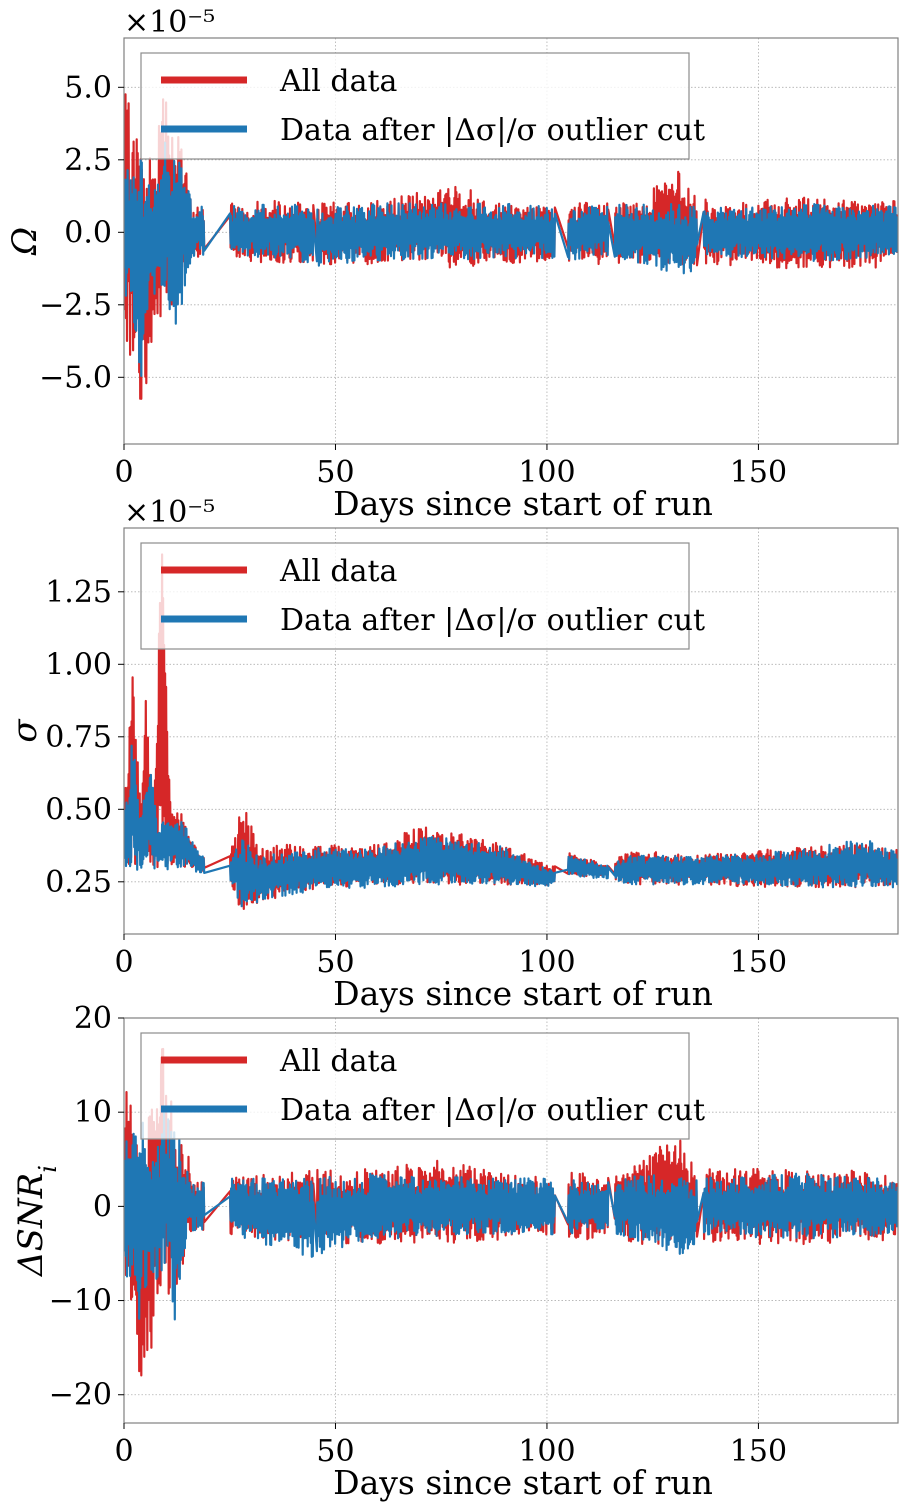 This screenshot has width=908, height=1511. Describe the element at coordinates (48, 1169) in the screenshot. I see `y-axis-label-subscript: i` at that location.